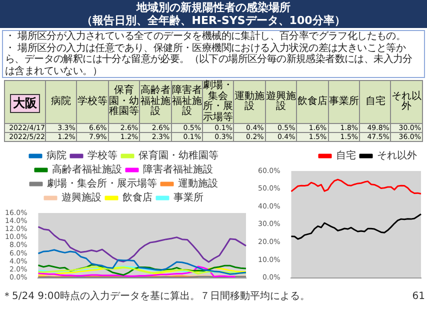 Image resolution: width=427 pixels, height=320 pixels. I want to click on text: ・ 場所区分の入力は任意であり、保健所・医療機関における入力状況の差は大きいこと等から、データの解釈には十分な留意が必要。（以下の場所区分毎の新規感染者数には、未入力分は含まれていない。）, so click(209, 59).